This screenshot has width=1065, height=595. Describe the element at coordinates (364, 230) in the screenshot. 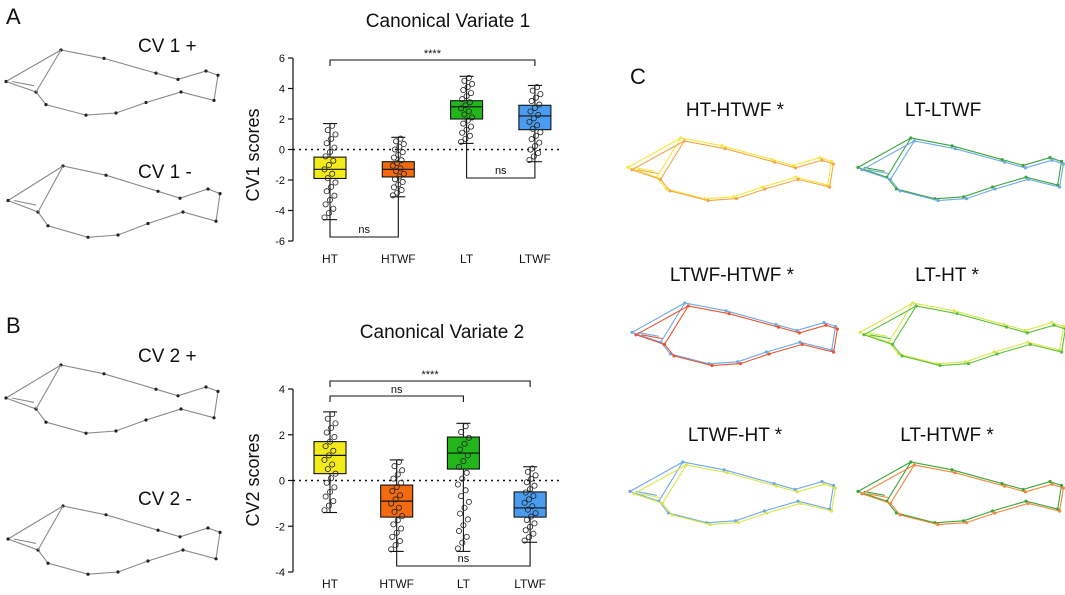

I see `significance-label: ns` at that location.